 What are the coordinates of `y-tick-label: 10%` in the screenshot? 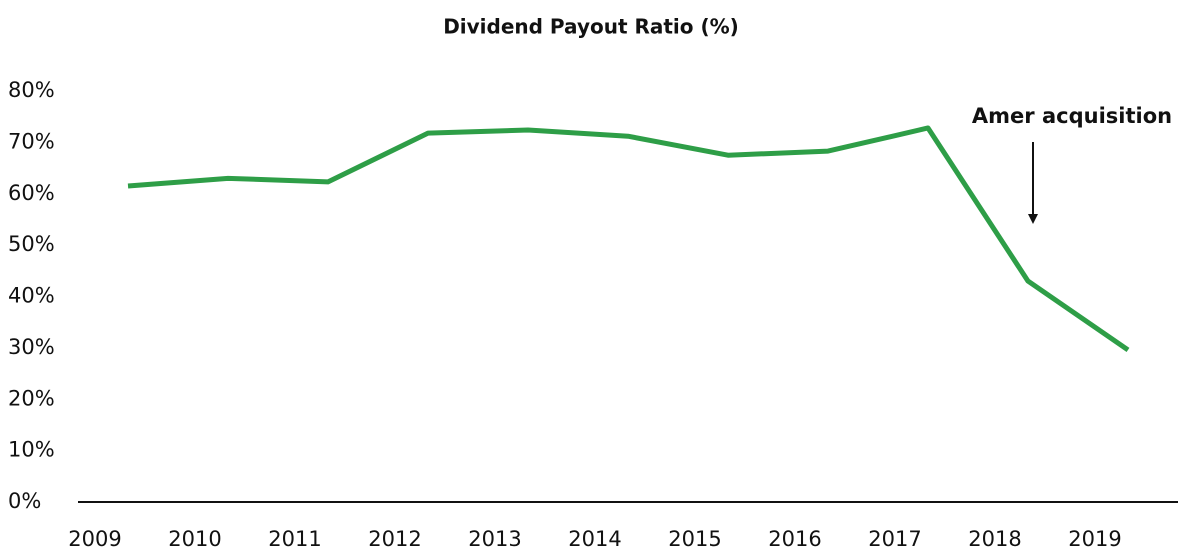 It's located at (31, 450).